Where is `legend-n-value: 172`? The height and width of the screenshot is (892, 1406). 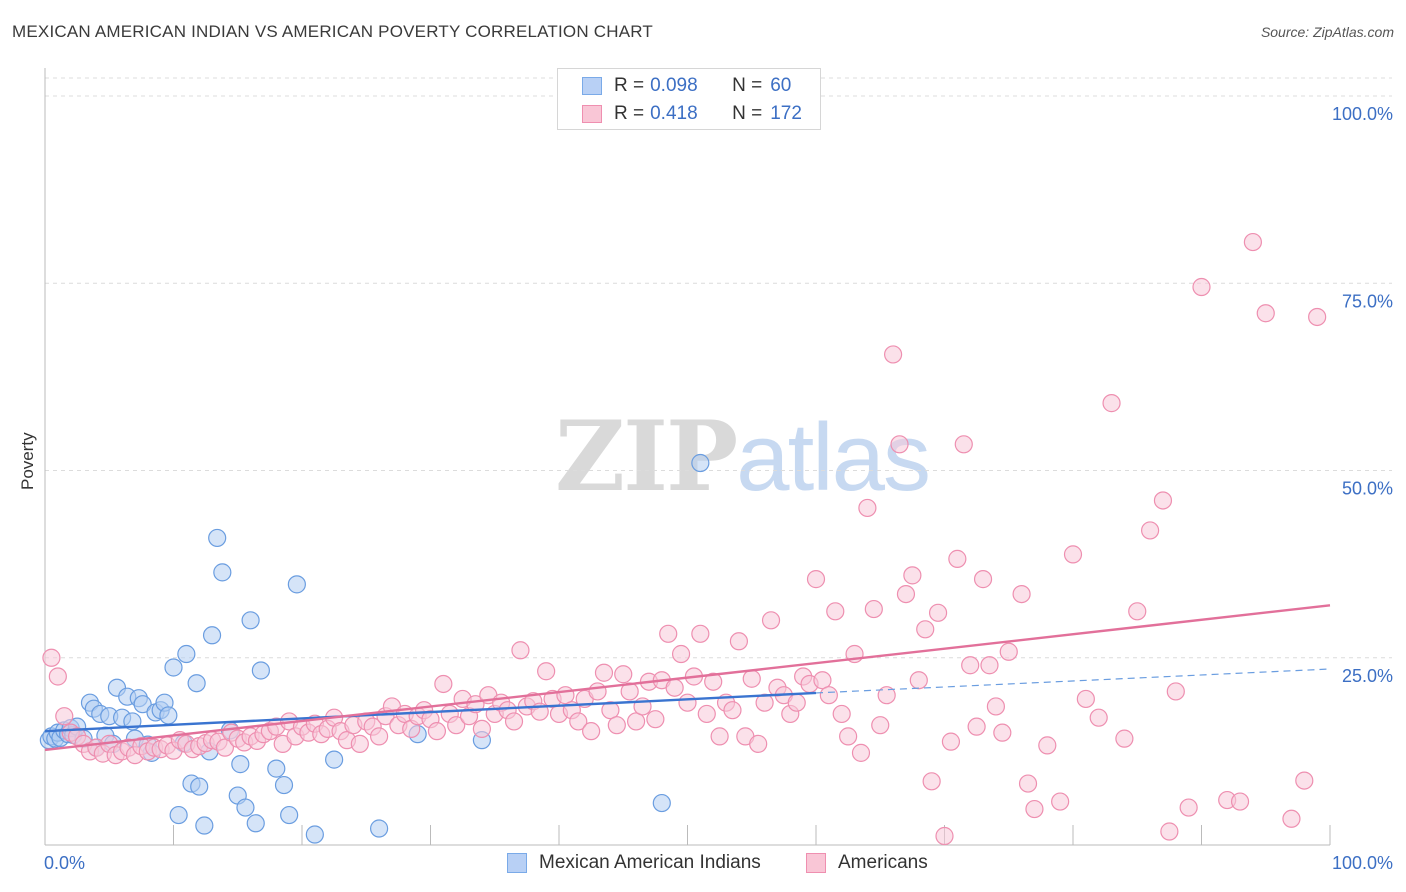 legend-n-value: 172 is located at coordinates (786, 113).